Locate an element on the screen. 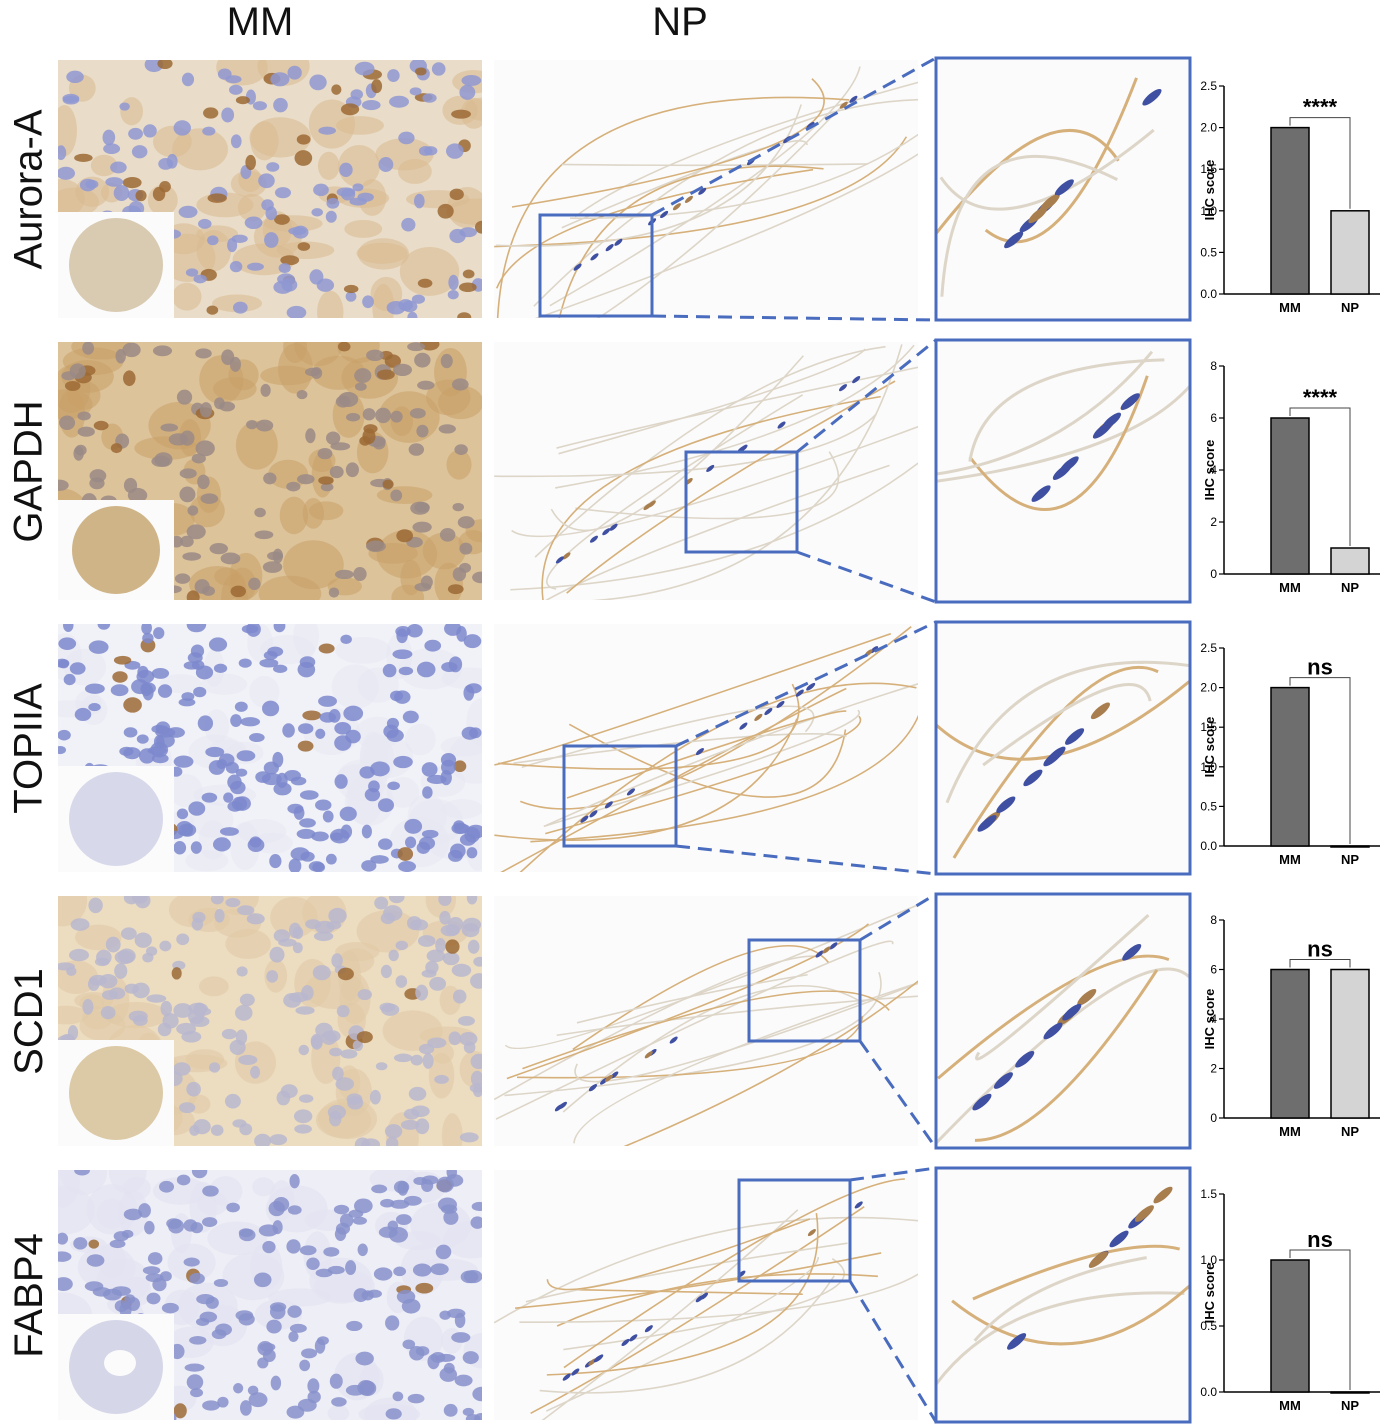 The height and width of the screenshot is (1424, 1394). ihc-bar-chart: IHC score 0.0 0.5 1.0 1.5 2.0 2.5 MM NP ns is located at coordinates (1290, 754).